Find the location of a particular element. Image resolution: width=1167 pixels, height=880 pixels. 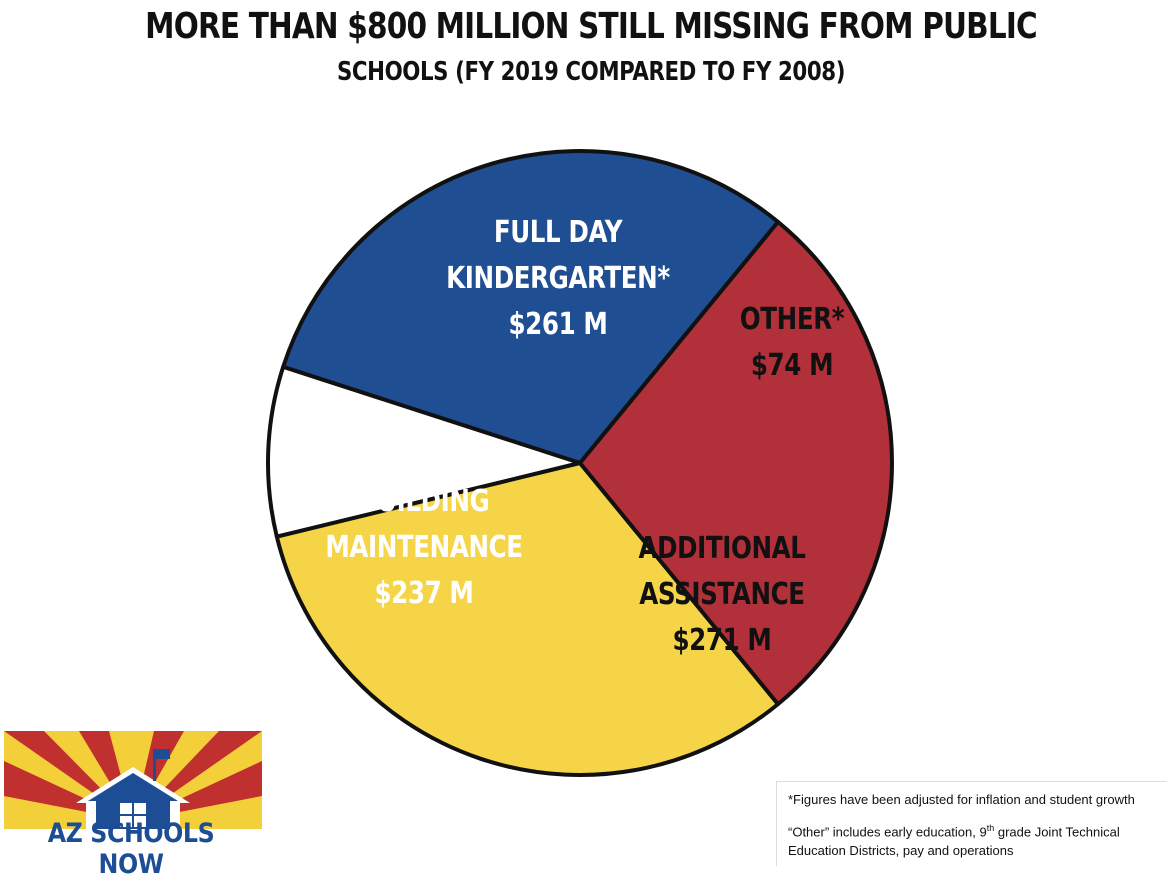

chart-subtitle: SCHOOLS (FY 2019 COMPARED TO FY 2008) is located at coordinates (591, 72).